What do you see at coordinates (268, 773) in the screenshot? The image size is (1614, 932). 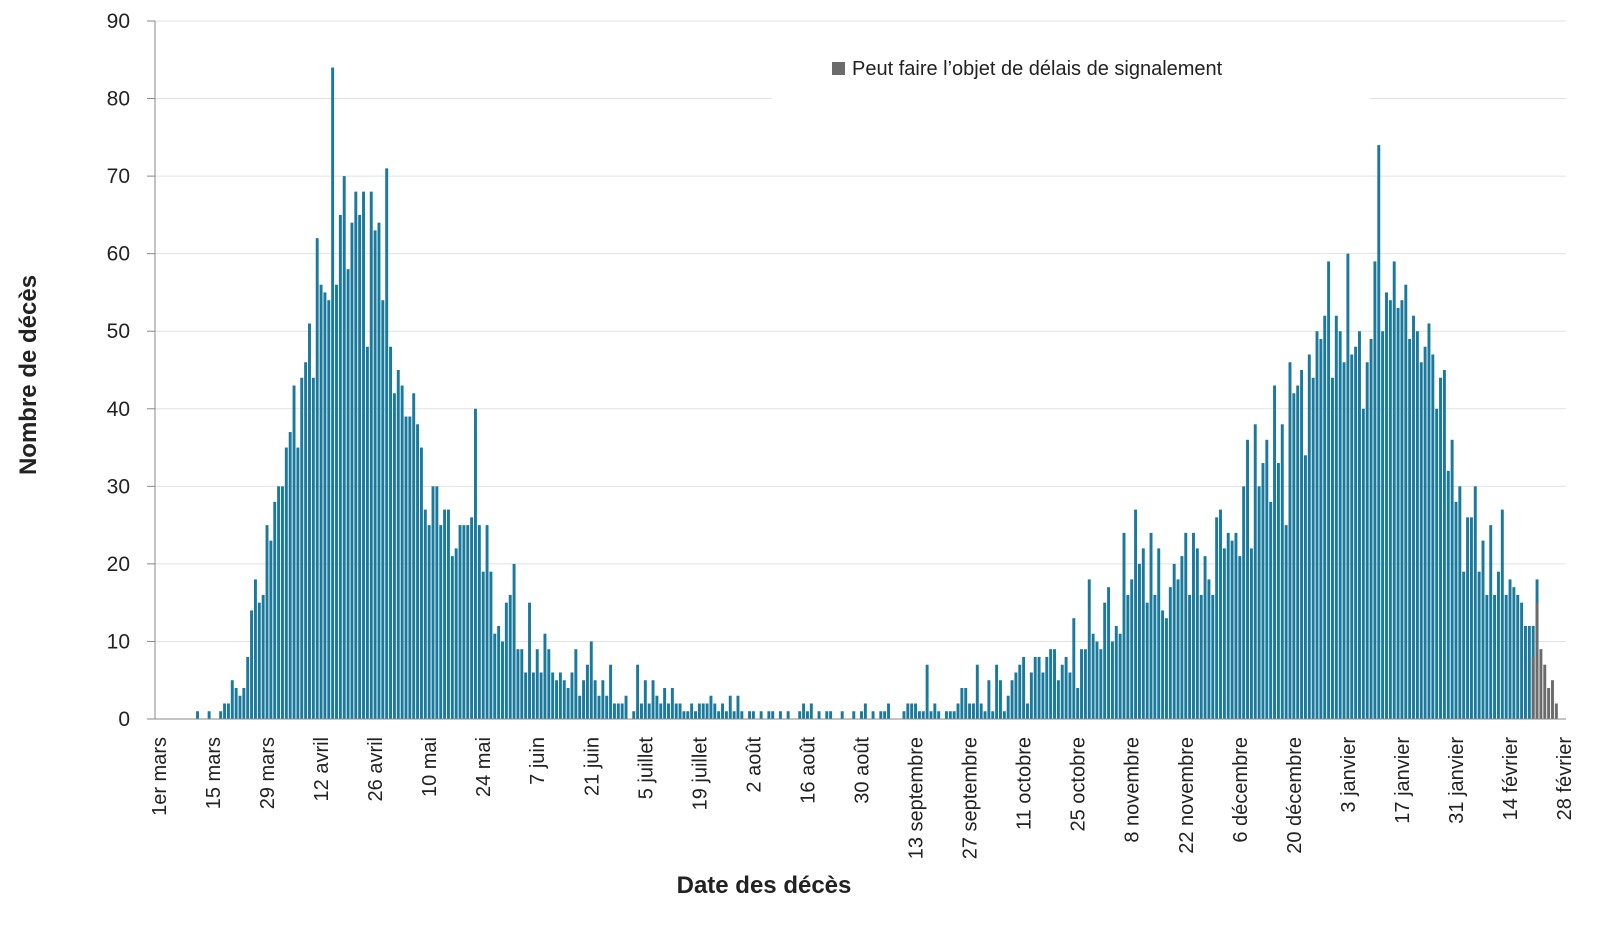 I see `x-tick-label: 29 mars` at bounding box center [268, 773].